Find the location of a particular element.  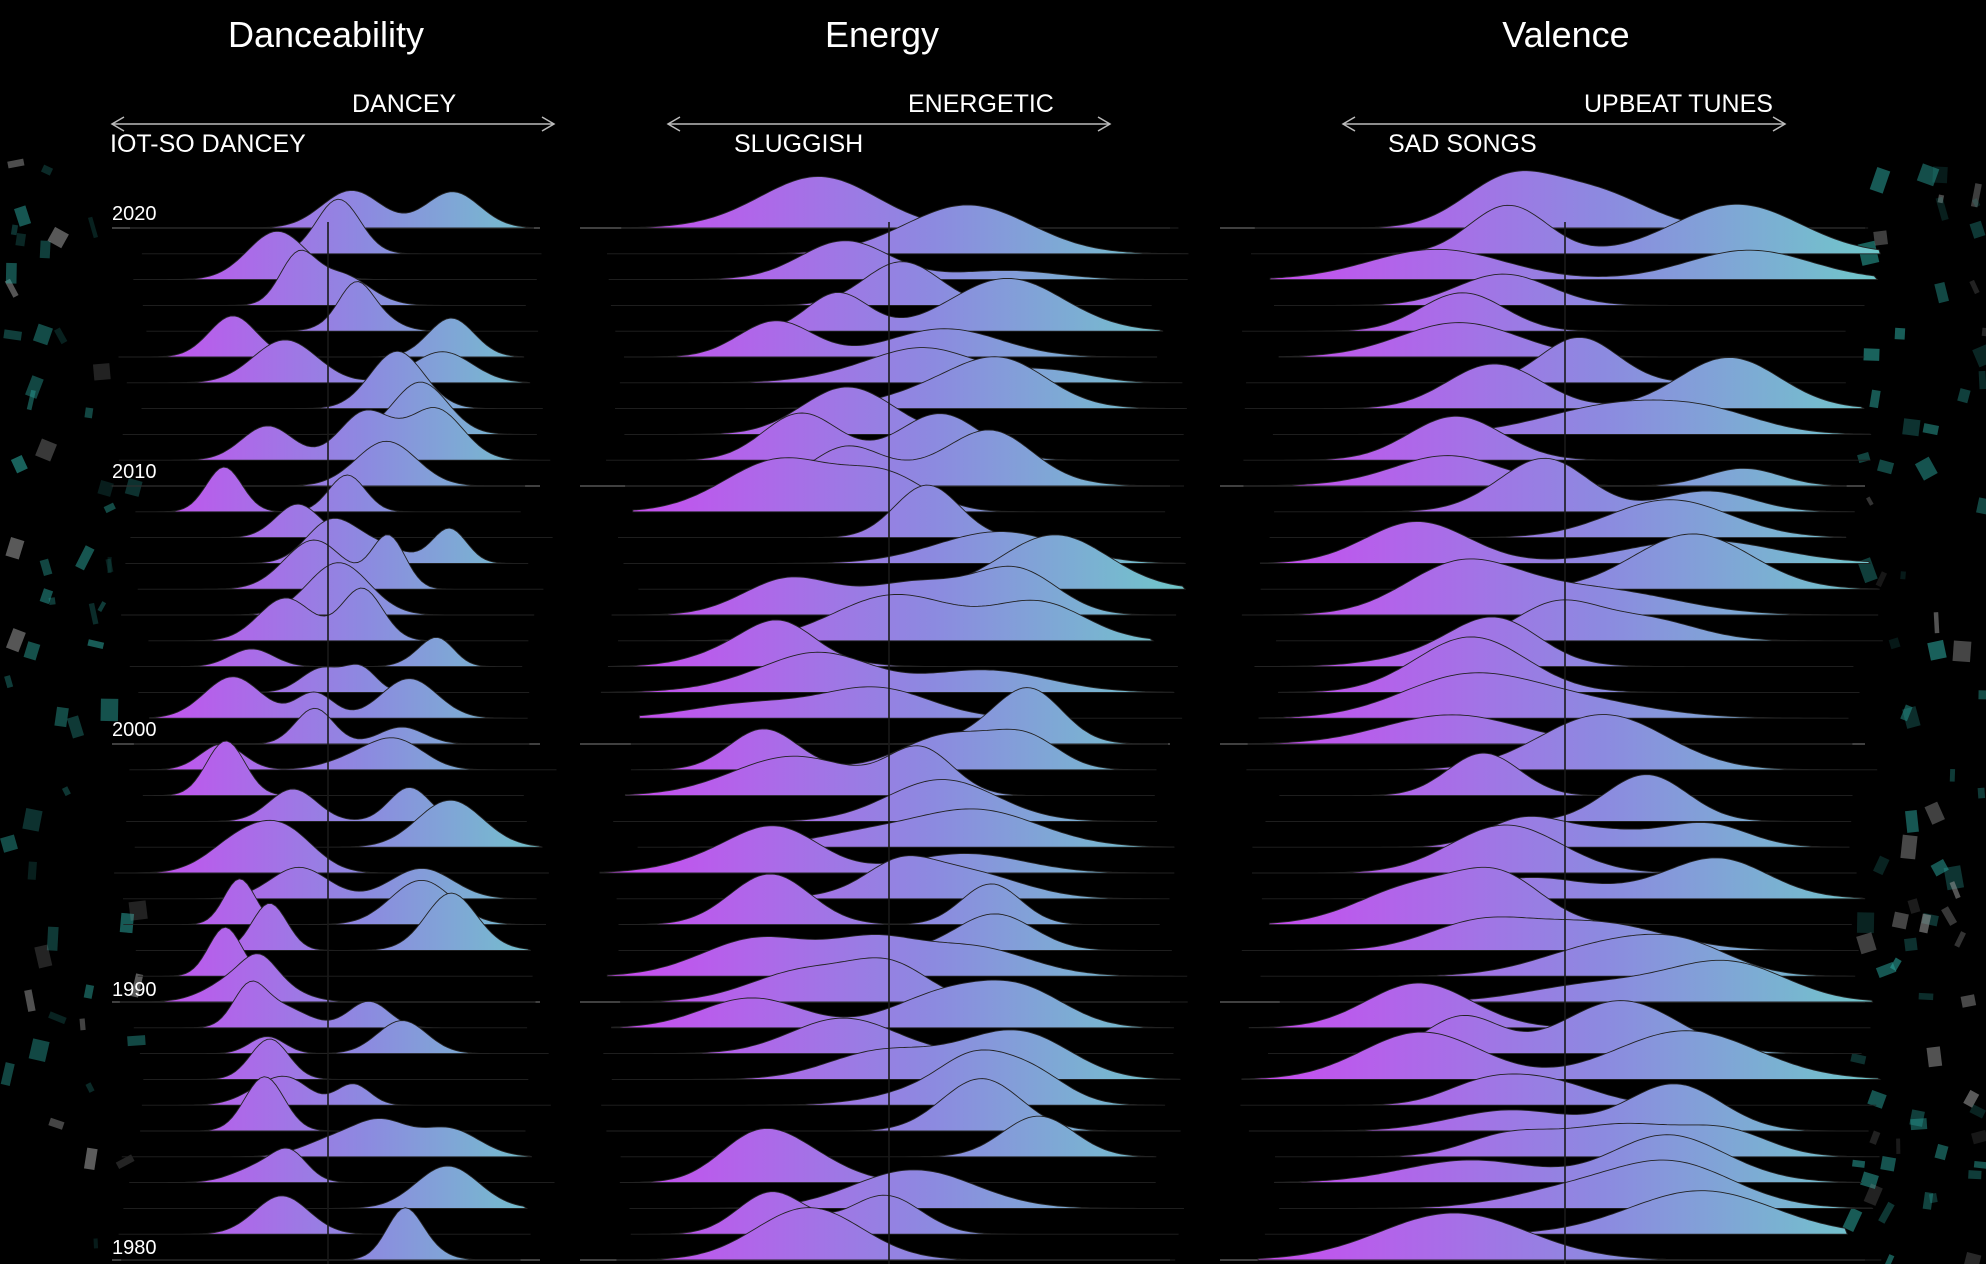

hint-left-energy: SLUGGISH is located at coordinates (799, 144).